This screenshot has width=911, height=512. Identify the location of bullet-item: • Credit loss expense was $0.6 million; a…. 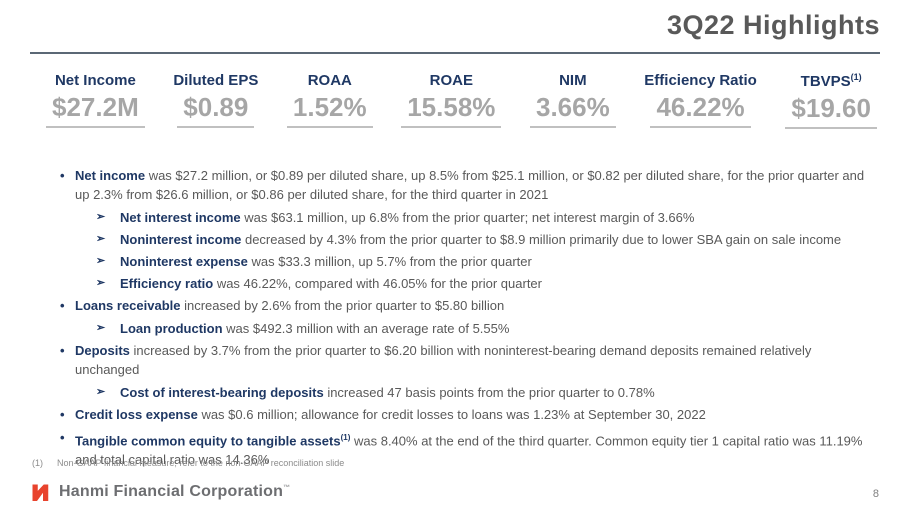
(466, 414).